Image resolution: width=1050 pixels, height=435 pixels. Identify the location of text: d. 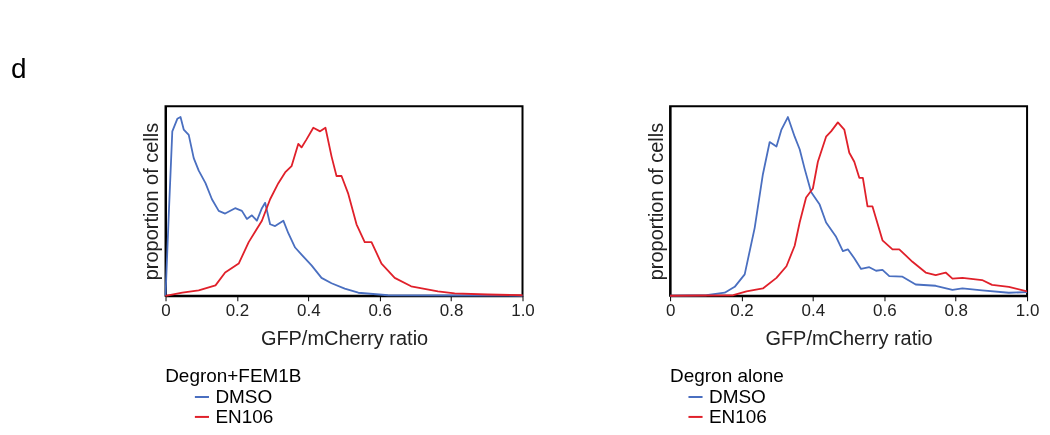
(18, 69).